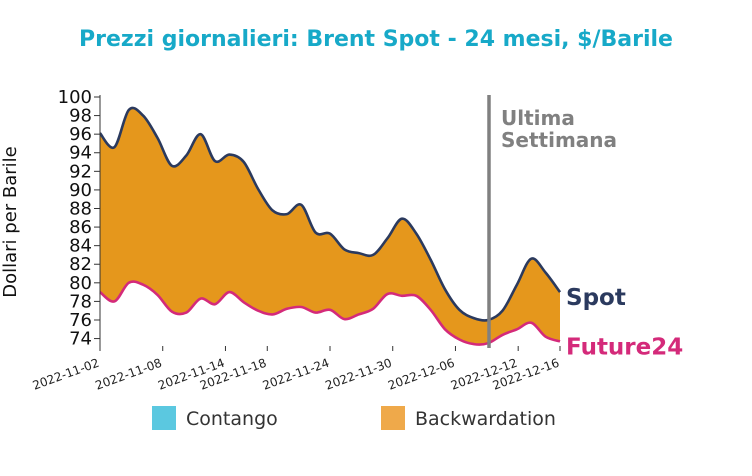  Describe the element at coordinates (296, 374) in the screenshot. I see `x-tick-label: 2022-11-24` at that location.